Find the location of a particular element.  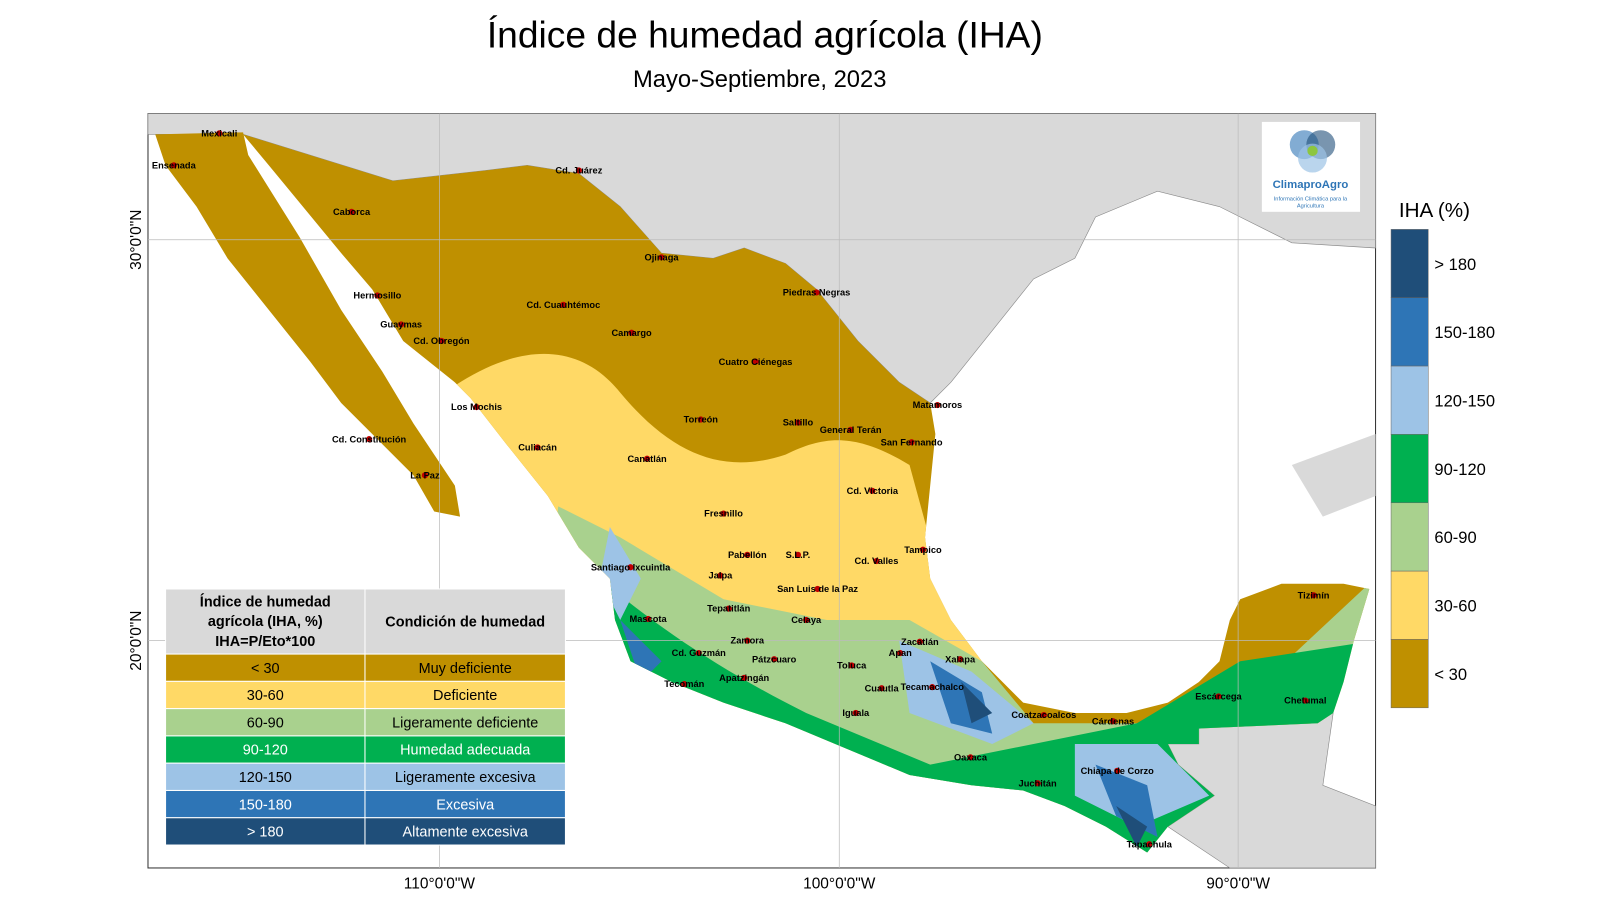

city-label: Los Mochis is located at coordinates (476, 407).